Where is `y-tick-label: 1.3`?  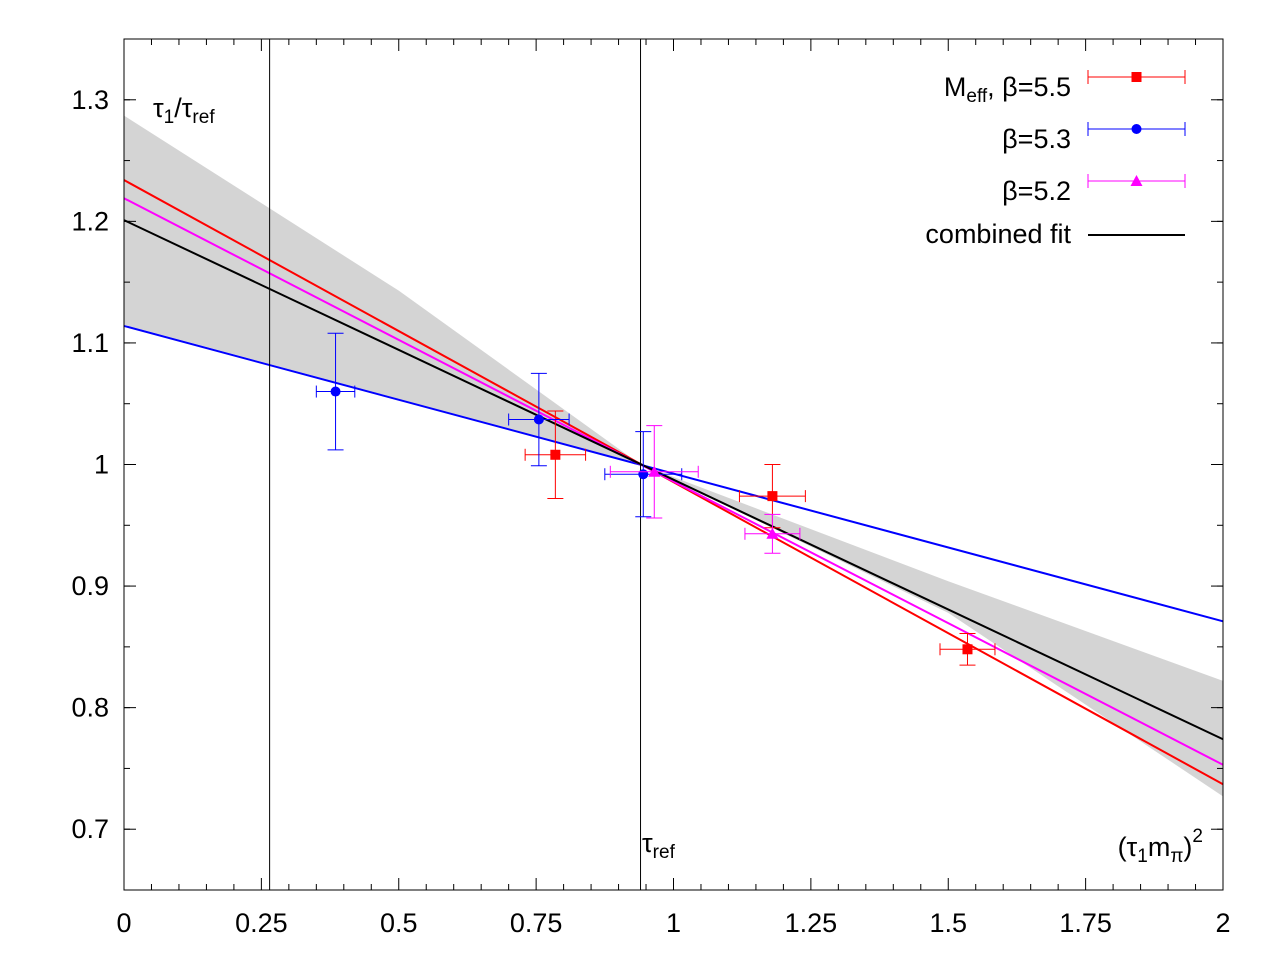
y-tick-label: 1.3 is located at coordinates (90, 100).